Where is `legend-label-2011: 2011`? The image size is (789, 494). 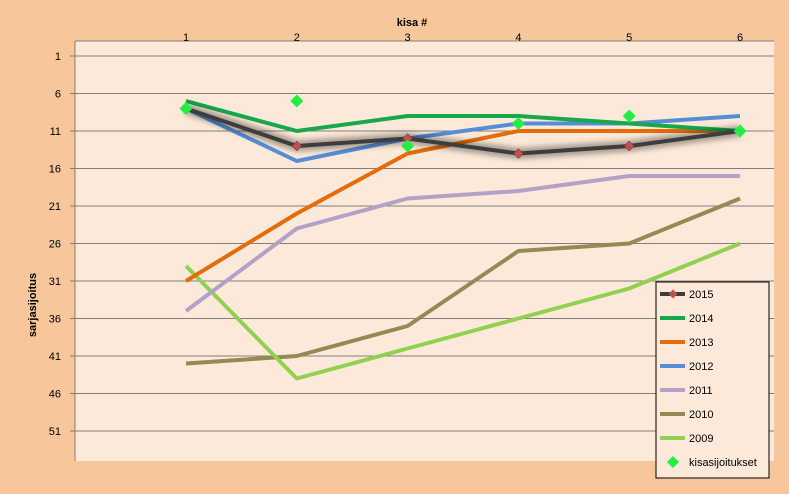
legend-label-2011: 2011 is located at coordinates (701, 391).